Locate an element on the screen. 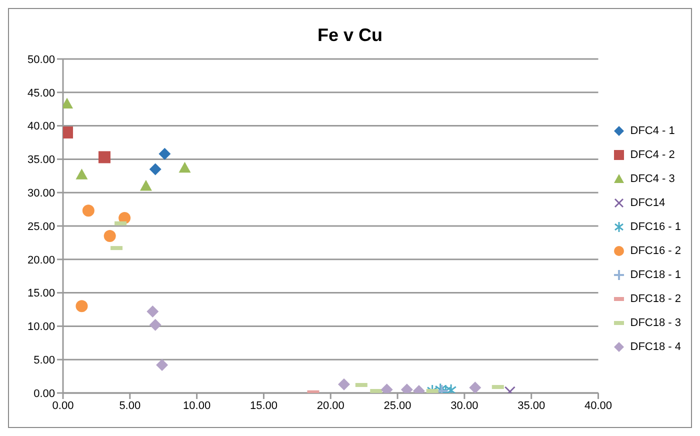 Image resolution: width=700 pixels, height=436 pixels. legend-label: DFC4 - 3 is located at coordinates (652, 179).